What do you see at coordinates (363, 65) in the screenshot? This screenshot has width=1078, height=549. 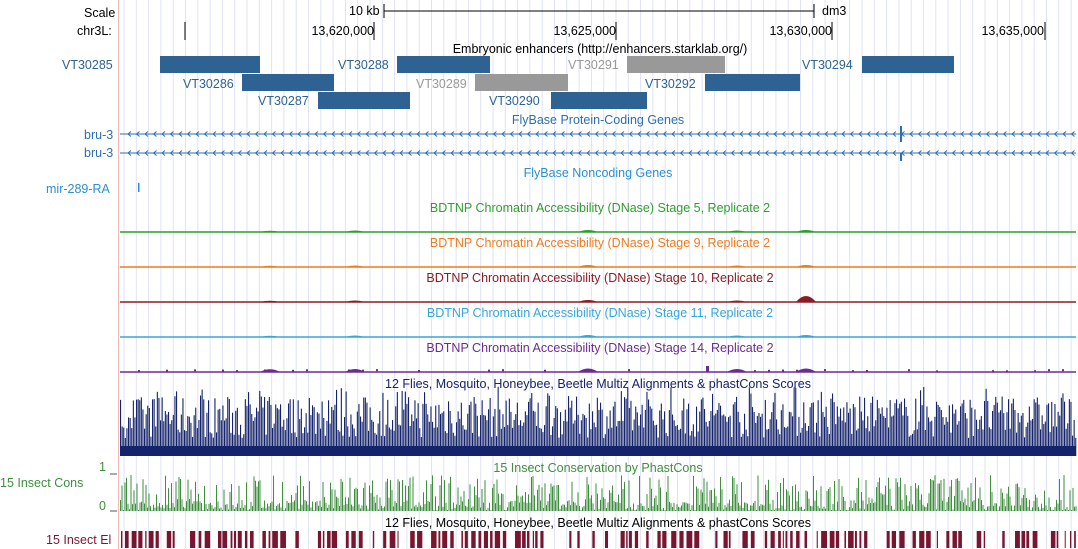 I see `enhancer-label: VT30288` at bounding box center [363, 65].